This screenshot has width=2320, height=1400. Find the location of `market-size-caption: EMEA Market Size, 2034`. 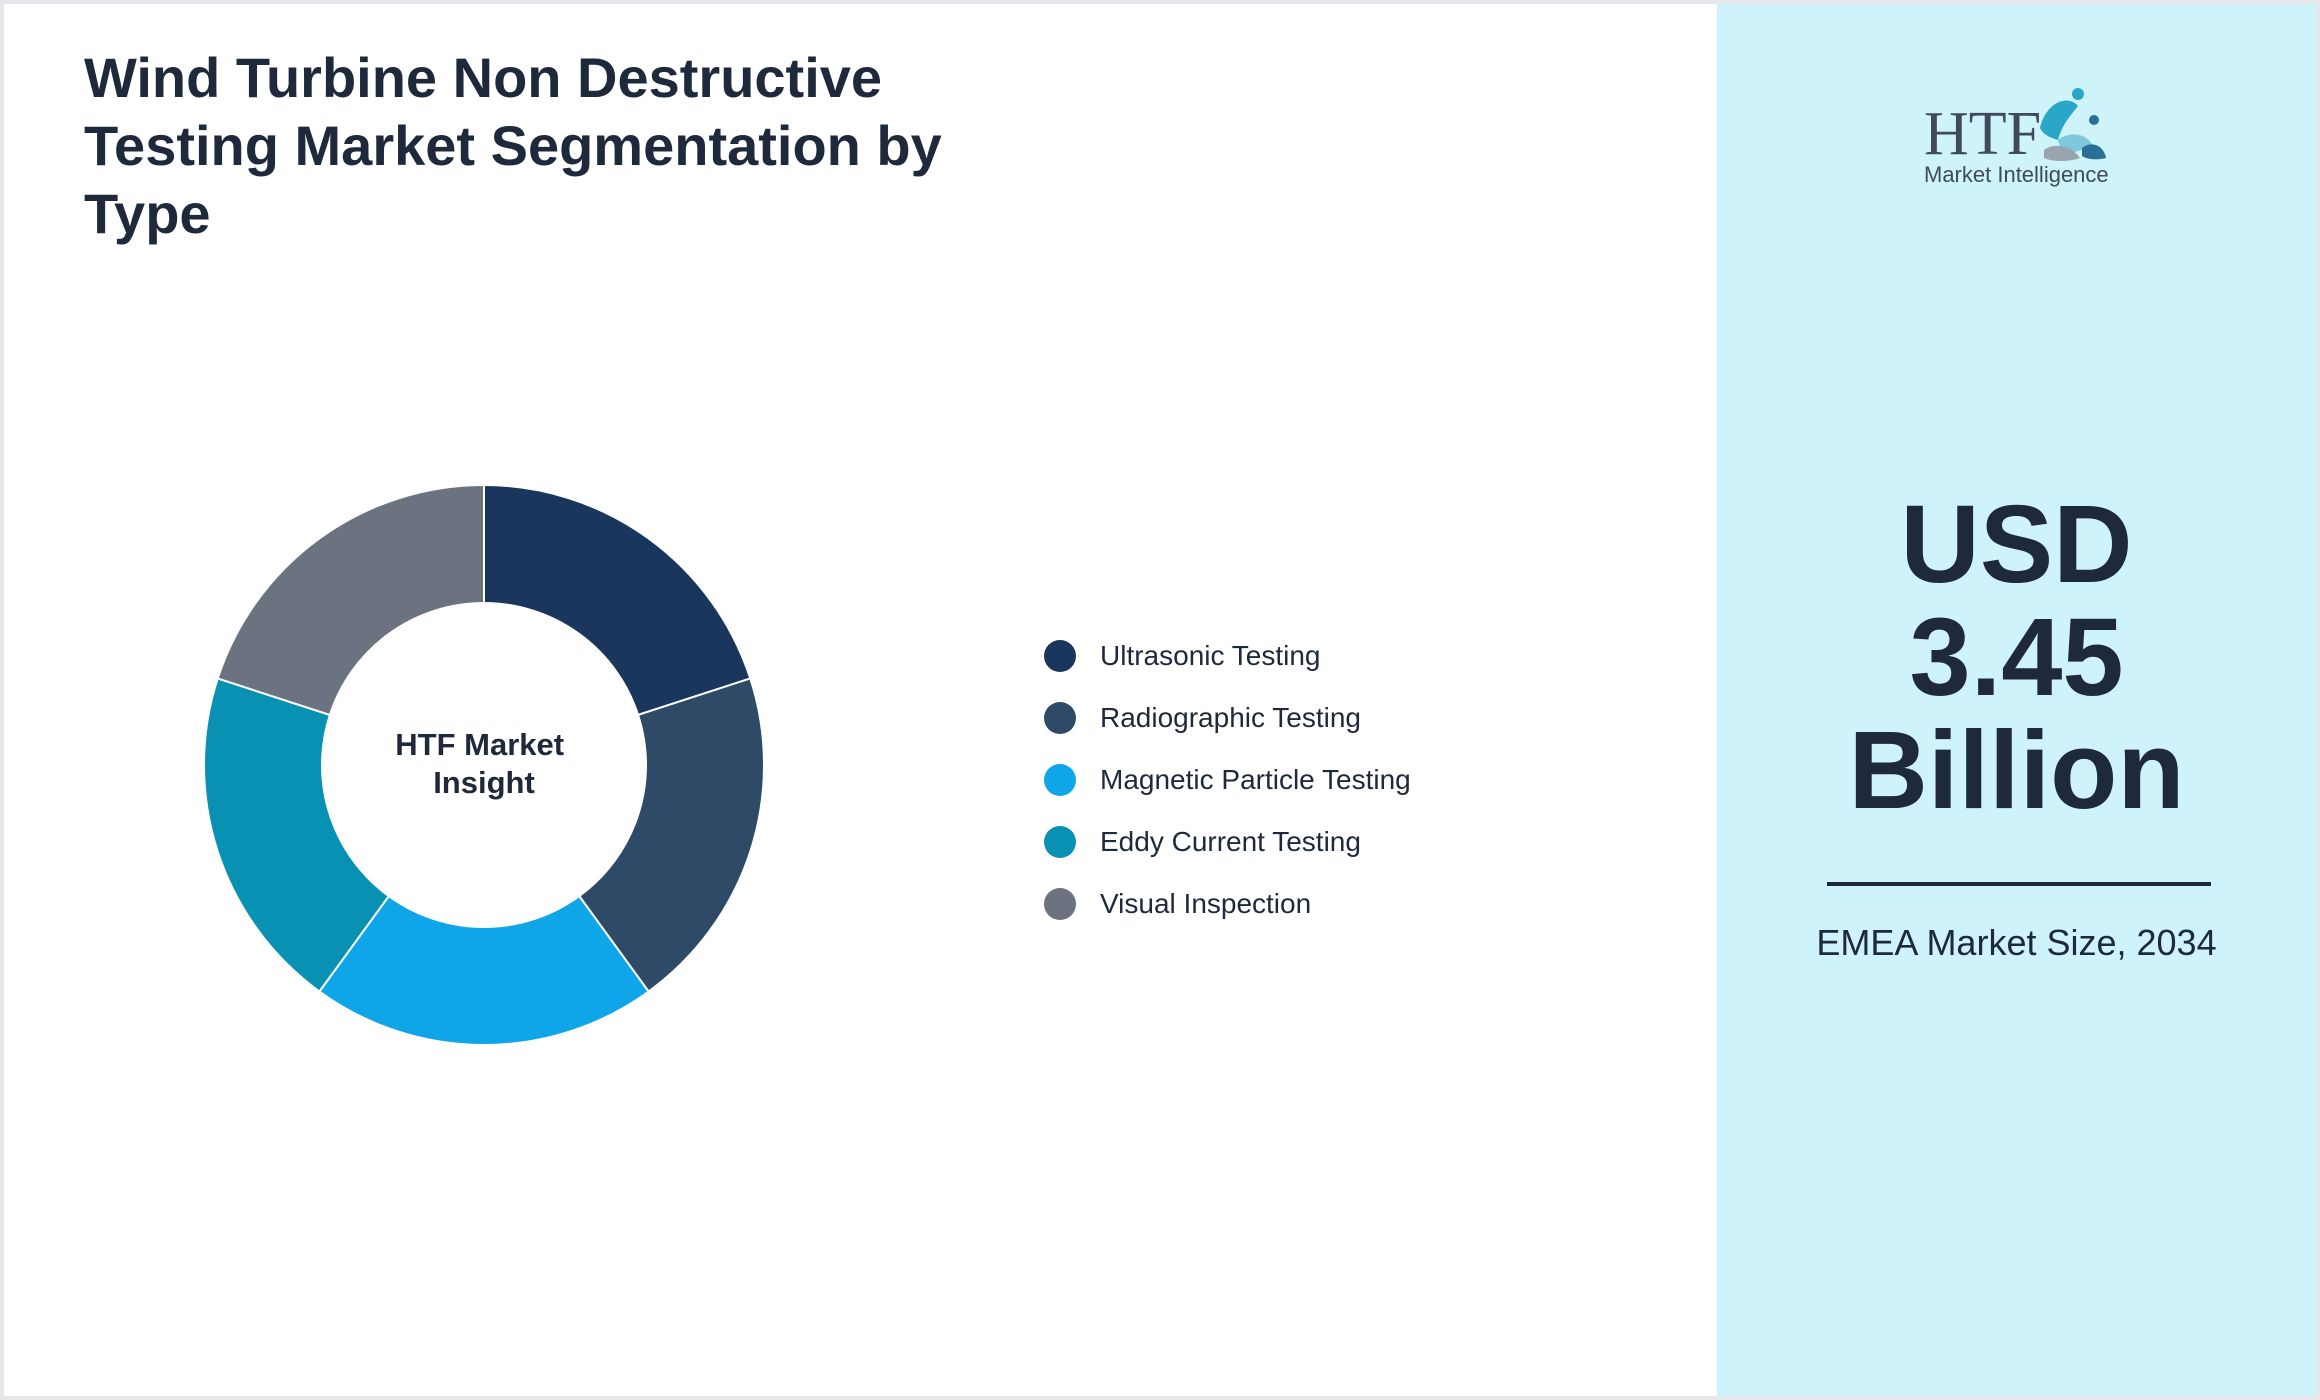

market-size-caption: EMEA Market Size, 2034 is located at coordinates (2016, 942).